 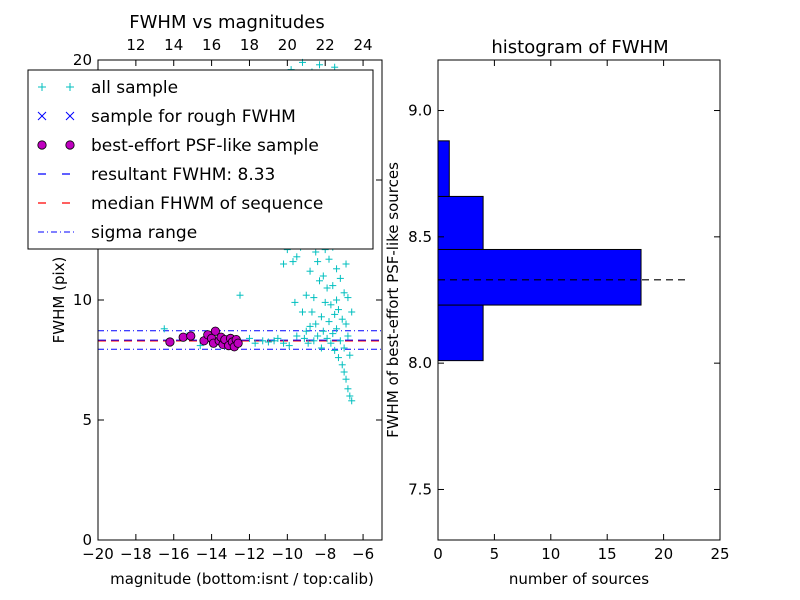 What do you see at coordinates (205, 146) in the screenshot?
I see `legend-label: best-effort PSF-like sample` at bounding box center [205, 146].